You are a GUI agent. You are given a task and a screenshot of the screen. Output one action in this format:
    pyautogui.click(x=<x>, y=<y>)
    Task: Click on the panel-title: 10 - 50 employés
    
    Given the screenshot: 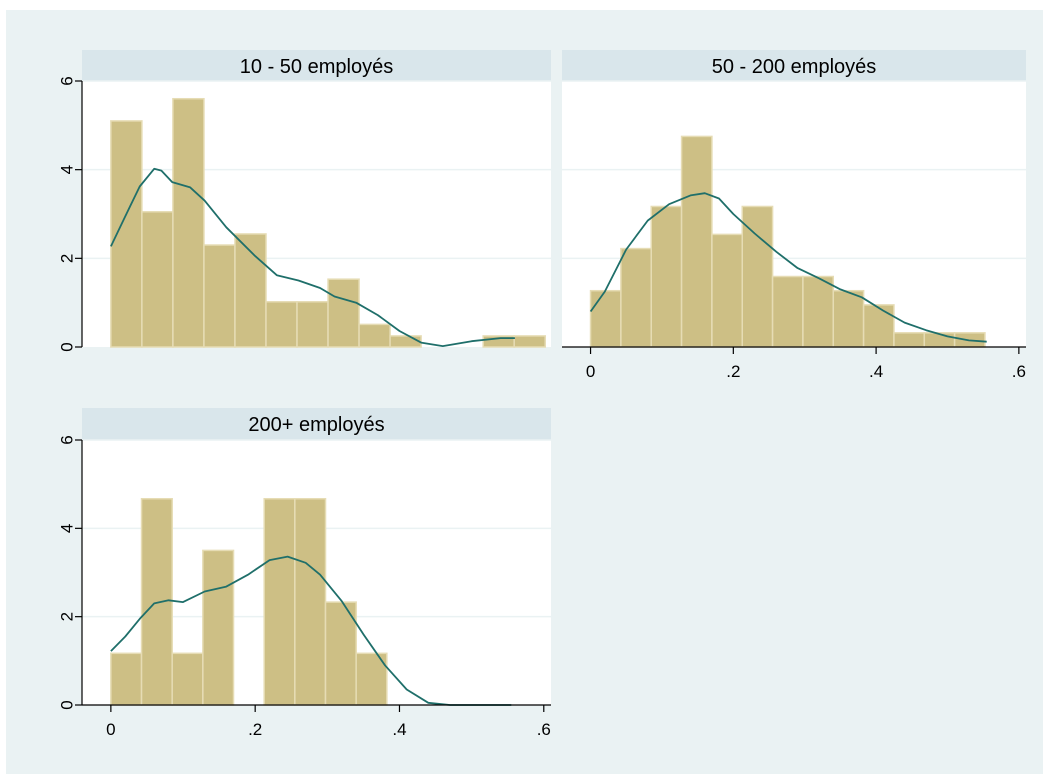 What is the action you would take?
    pyautogui.click(x=316, y=67)
    